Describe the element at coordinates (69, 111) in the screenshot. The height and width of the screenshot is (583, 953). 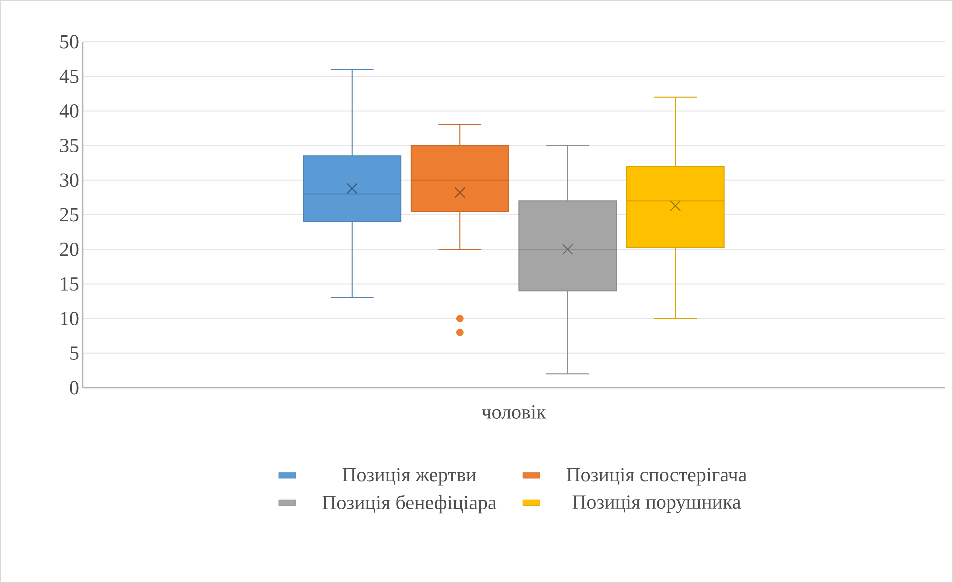
I see `y-tick-label: 40` at that location.